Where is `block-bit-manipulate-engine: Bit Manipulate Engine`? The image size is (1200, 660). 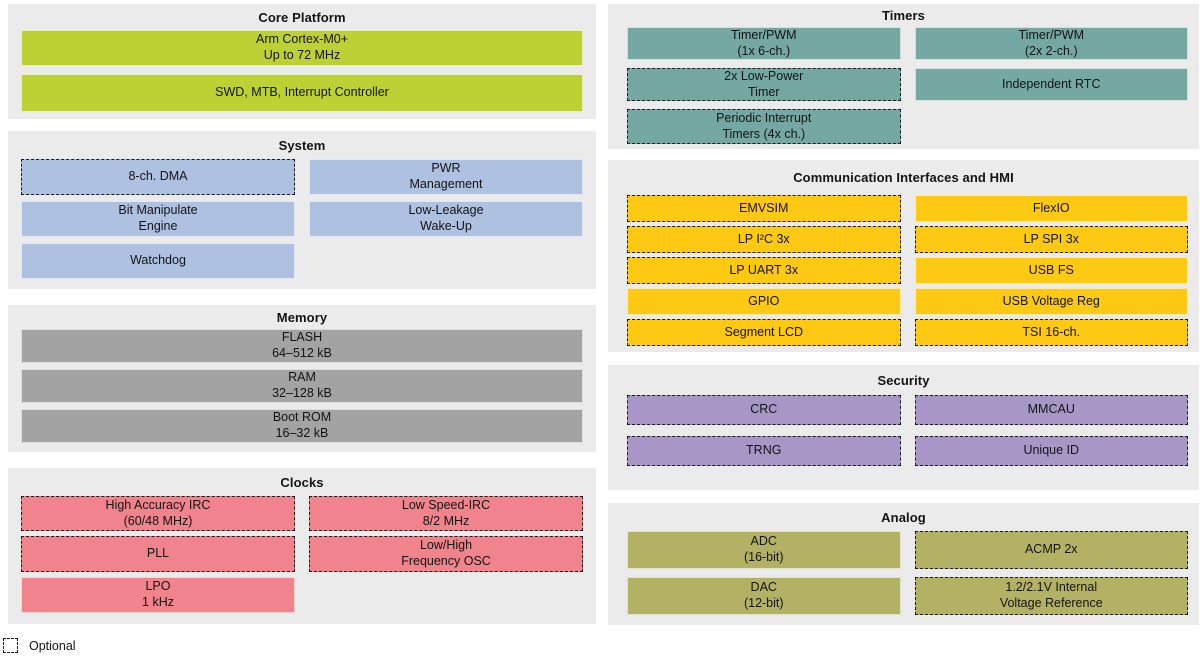
block-bit-manipulate-engine: Bit Manipulate Engine is located at coordinates (158, 219).